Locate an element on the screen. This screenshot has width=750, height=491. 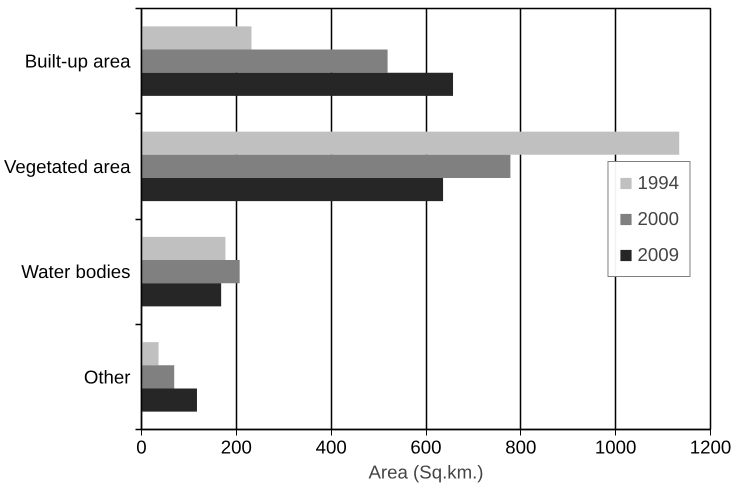
y-tick-label: Built-up area is located at coordinates (78, 61).